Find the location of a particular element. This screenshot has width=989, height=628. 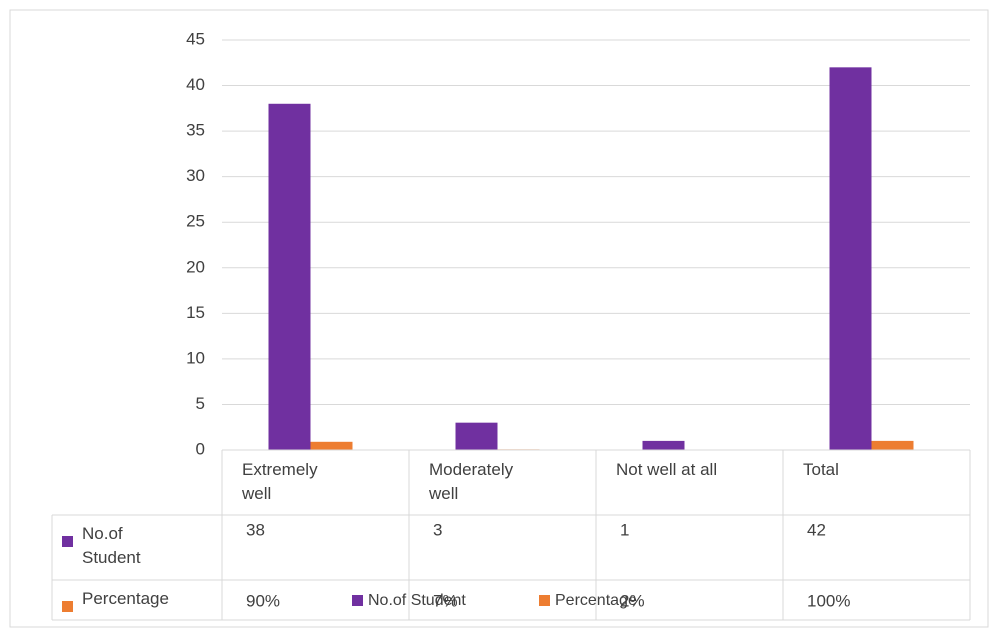

table-value: 38 is located at coordinates (255, 529).